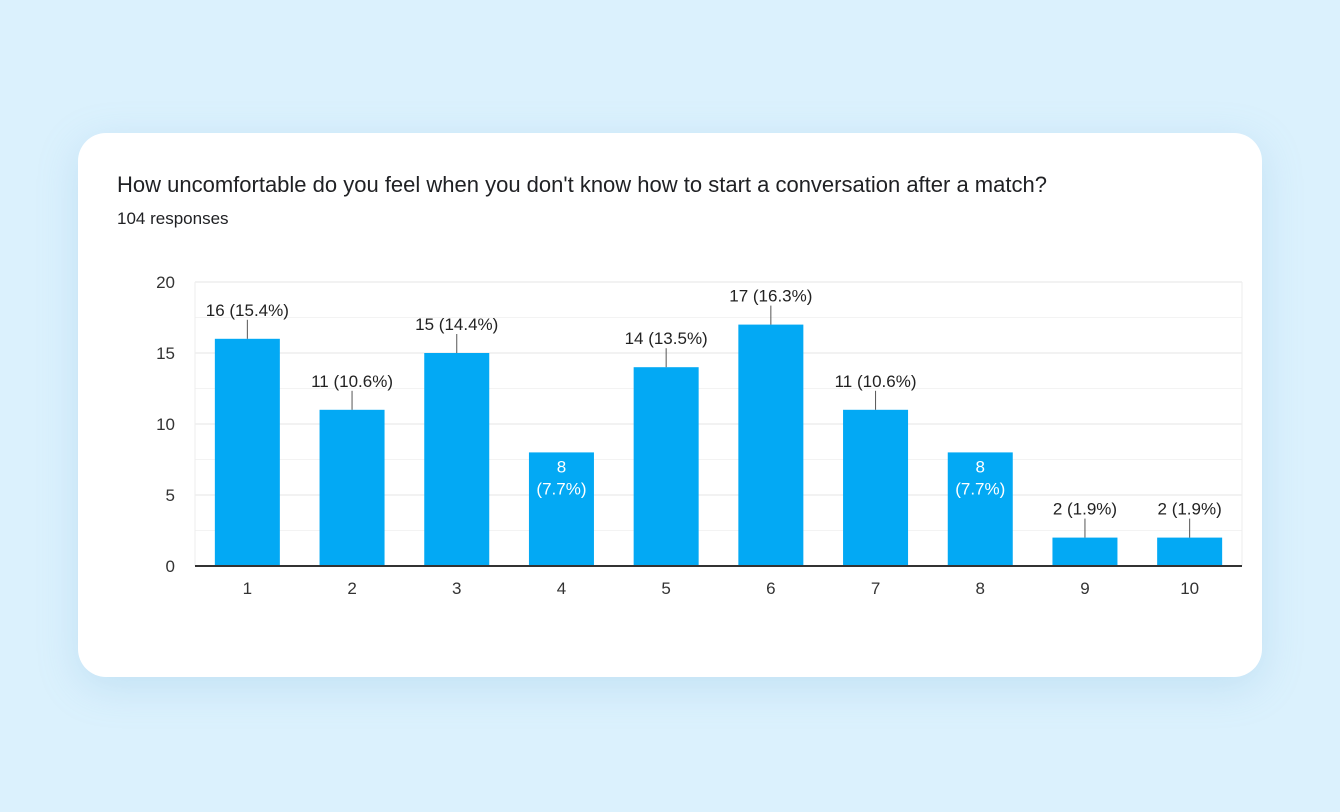 The height and width of the screenshot is (812, 1340). Describe the element at coordinates (165, 282) in the screenshot. I see `y-tick-label: 20` at that location.